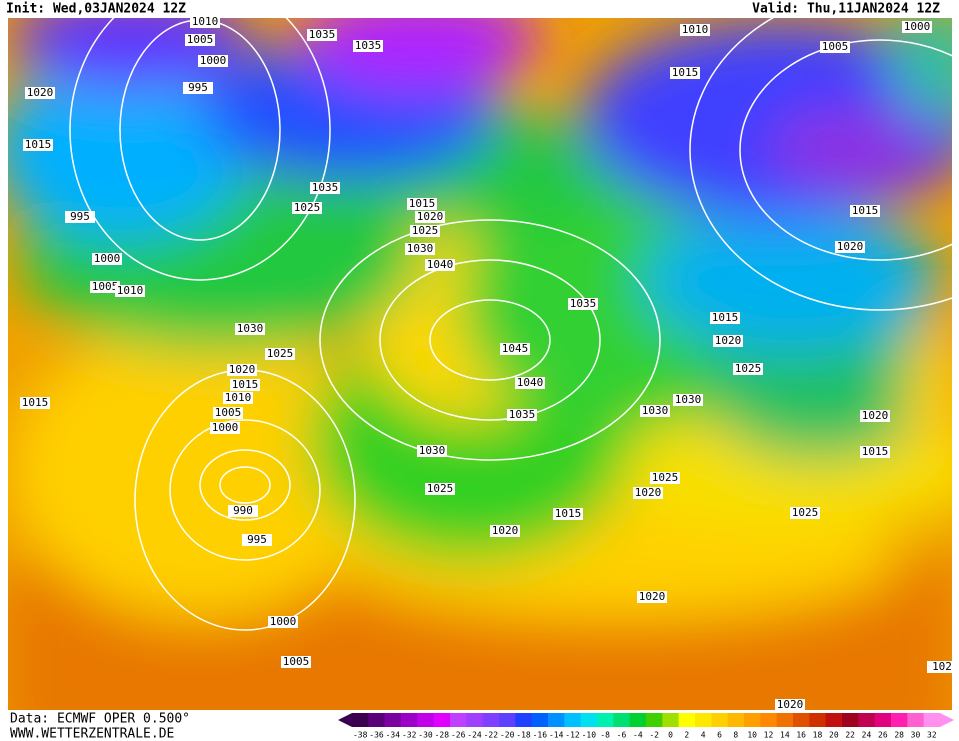 The height and width of the screenshot is (741, 959). I want to click on isobar-label: 1045, so click(515, 348).